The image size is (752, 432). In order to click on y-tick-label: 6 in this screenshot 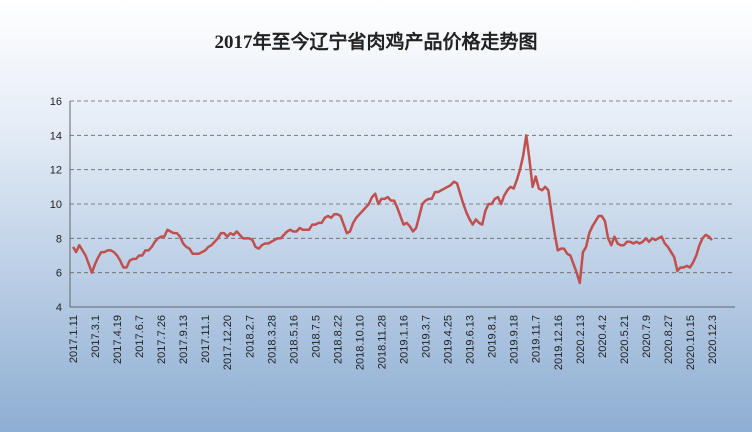, I will do `click(59, 274)`.